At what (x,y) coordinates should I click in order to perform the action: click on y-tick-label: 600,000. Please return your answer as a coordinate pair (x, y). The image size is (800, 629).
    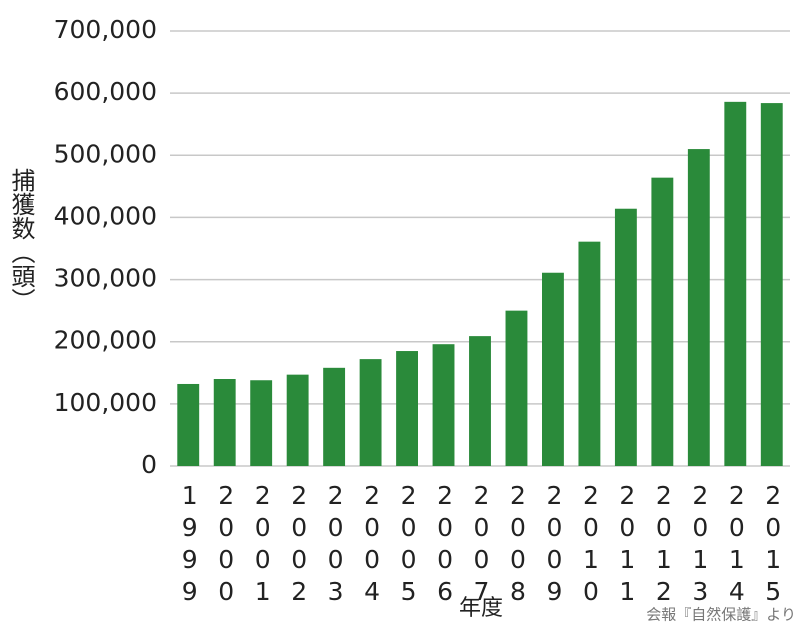
    Looking at the image, I should click on (105, 91).